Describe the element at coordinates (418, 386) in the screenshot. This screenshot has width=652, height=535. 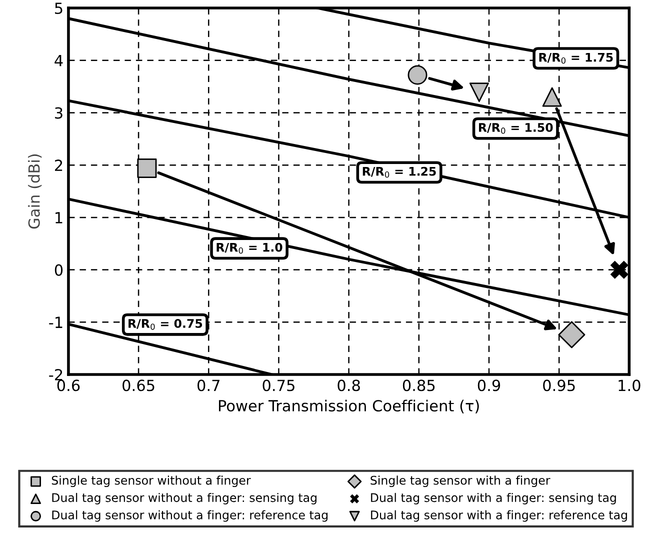
I see `x-tick-label: 0.85` at that location.